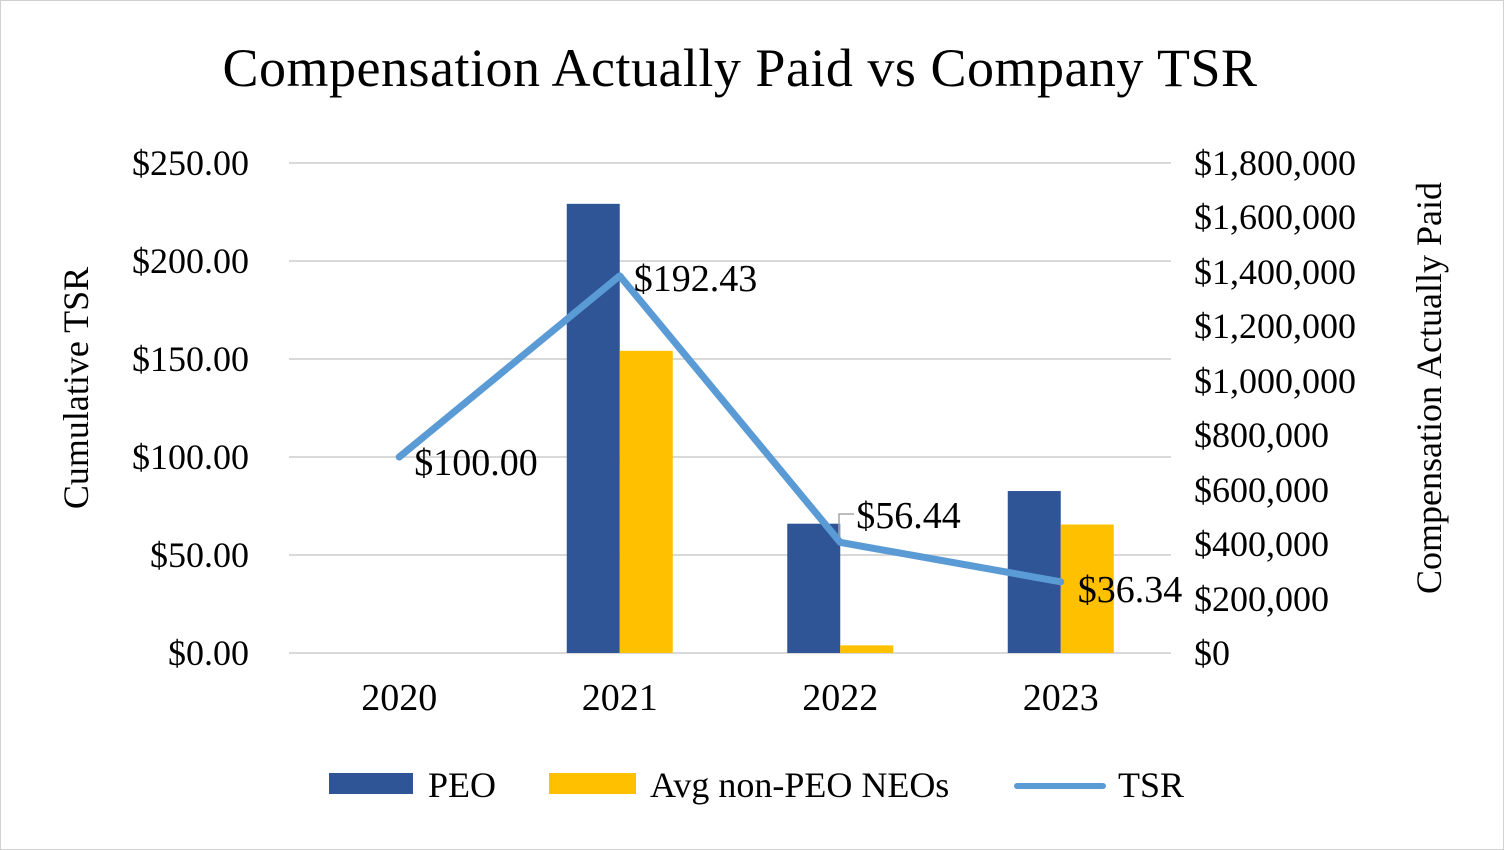  I want to click on right-axis-tick: $1,600,000, so click(1275, 217).